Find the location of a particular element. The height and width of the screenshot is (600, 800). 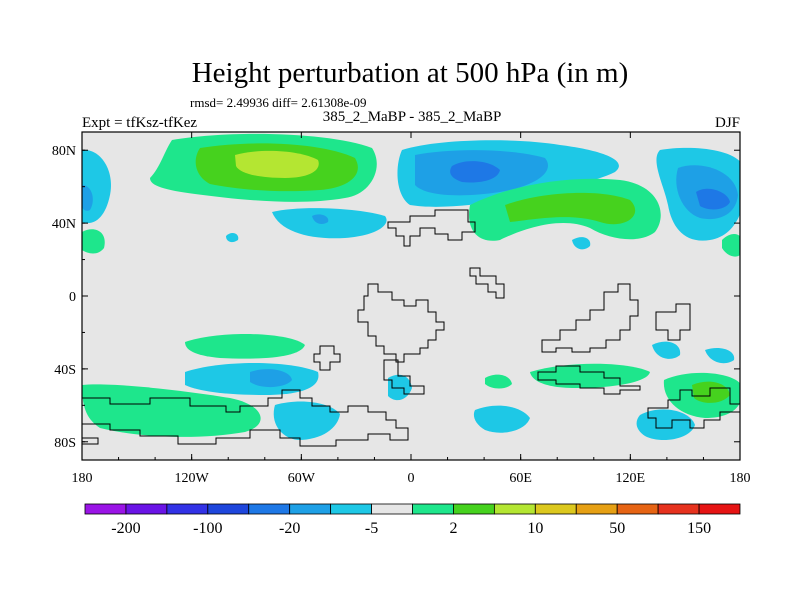

contour-green-east-edge is located at coordinates (731, 245).